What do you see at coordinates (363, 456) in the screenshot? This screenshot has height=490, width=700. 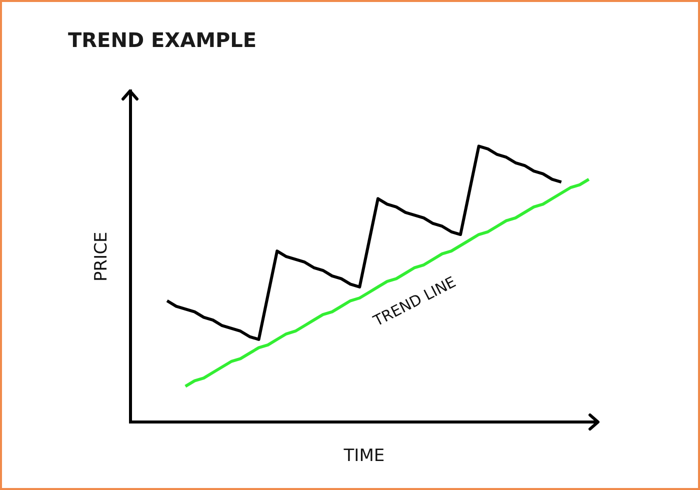 I see `x-axis-title: TIME` at bounding box center [363, 456].